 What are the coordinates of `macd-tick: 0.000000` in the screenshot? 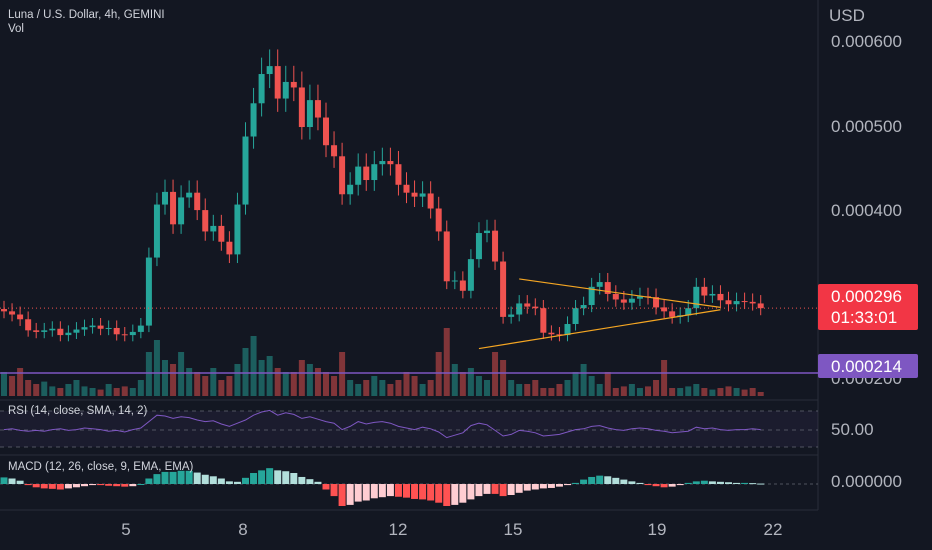 It's located at (866, 481).